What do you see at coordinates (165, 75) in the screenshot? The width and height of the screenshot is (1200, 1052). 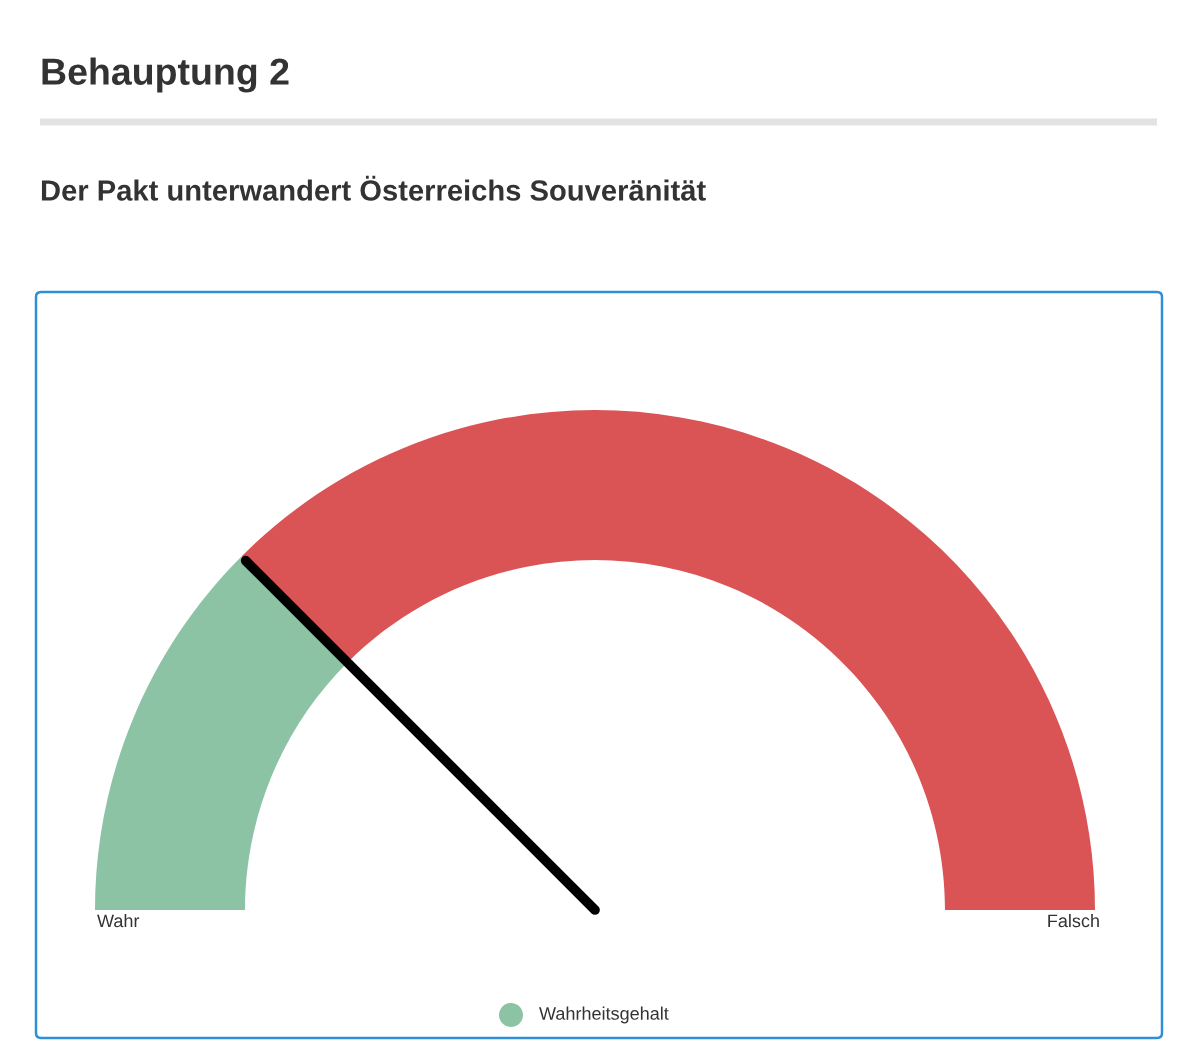 I see `chart-title: Behauptung 2` at bounding box center [165, 75].